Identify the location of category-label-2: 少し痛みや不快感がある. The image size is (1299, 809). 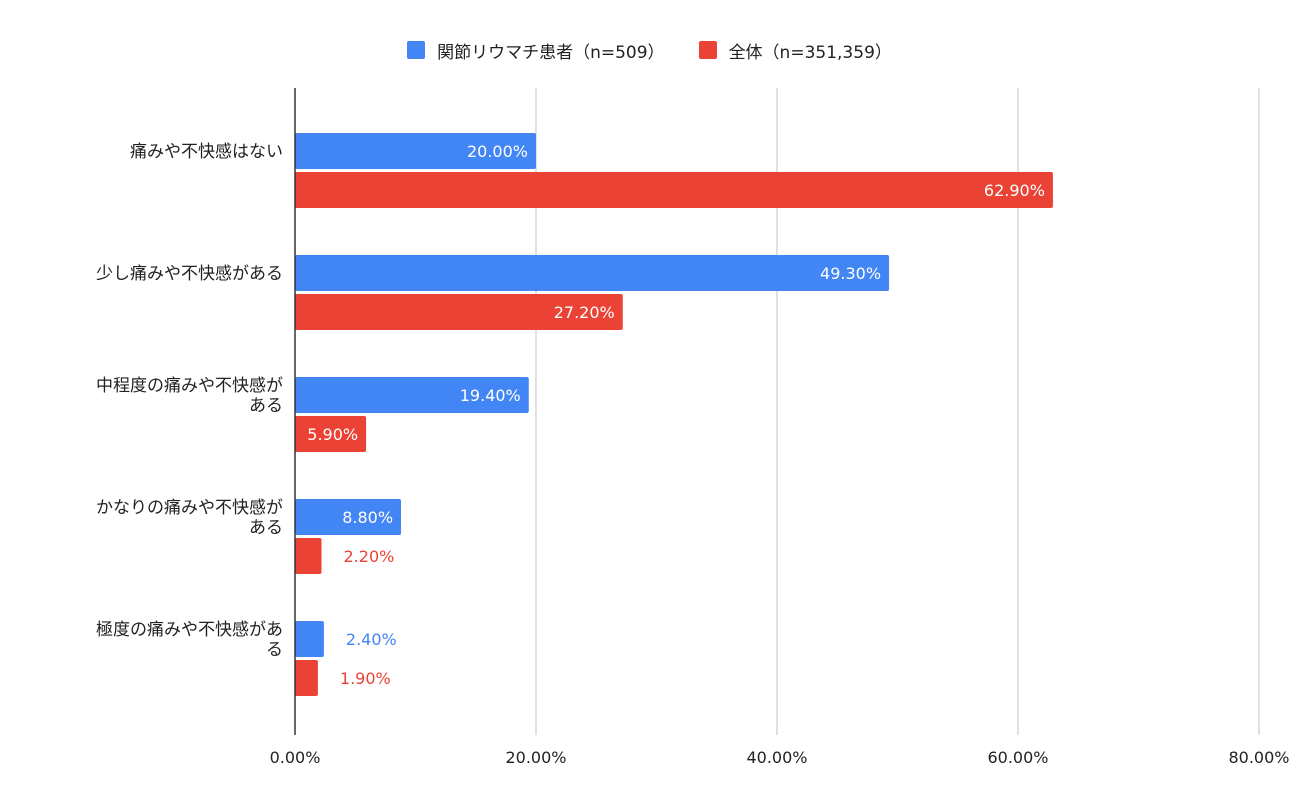
(189, 274).